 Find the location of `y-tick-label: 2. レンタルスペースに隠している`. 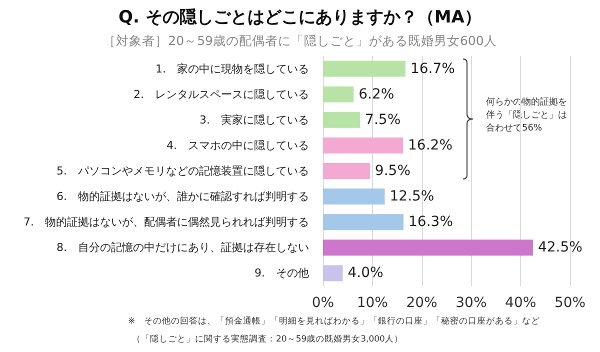

y-tick-label: 2. レンタルスペースに隠している is located at coordinates (221, 94).